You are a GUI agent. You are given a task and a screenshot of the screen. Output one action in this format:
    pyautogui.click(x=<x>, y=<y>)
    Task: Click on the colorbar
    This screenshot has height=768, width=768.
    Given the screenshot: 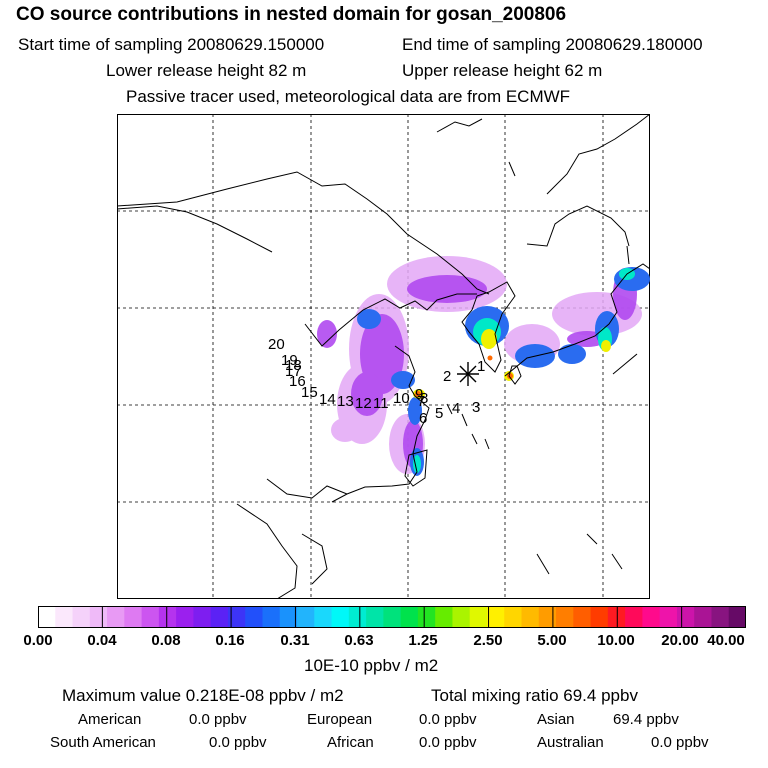 What is the action you would take?
    pyautogui.click(x=392, y=617)
    